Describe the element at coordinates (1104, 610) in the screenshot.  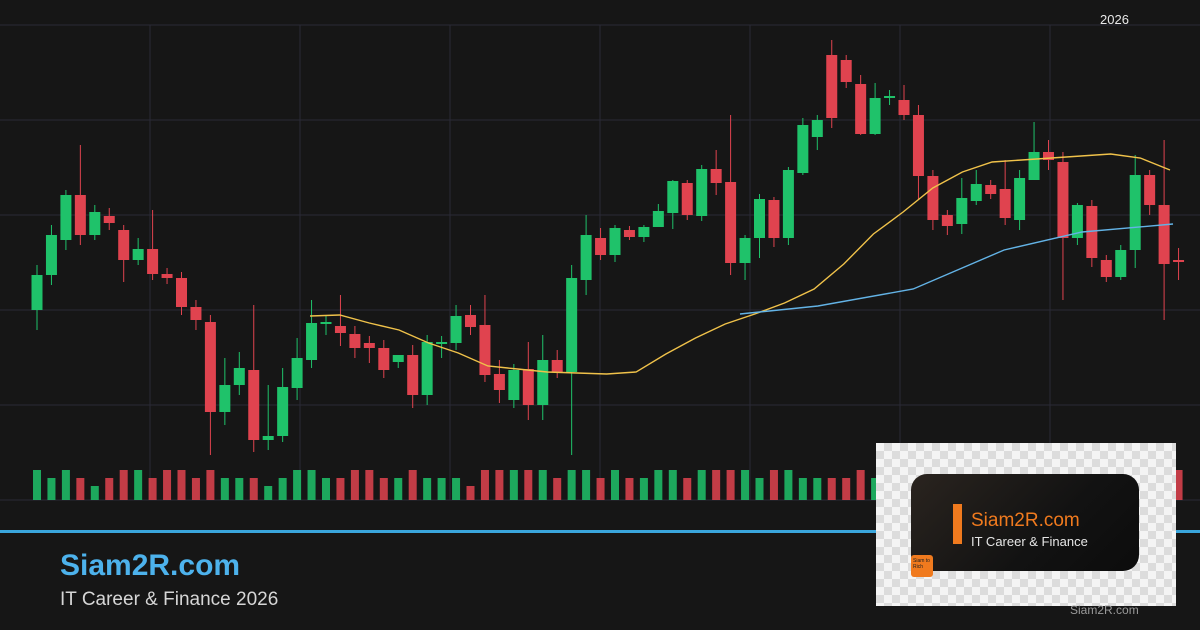
I see `watermark: Siam2R.com` at that location.